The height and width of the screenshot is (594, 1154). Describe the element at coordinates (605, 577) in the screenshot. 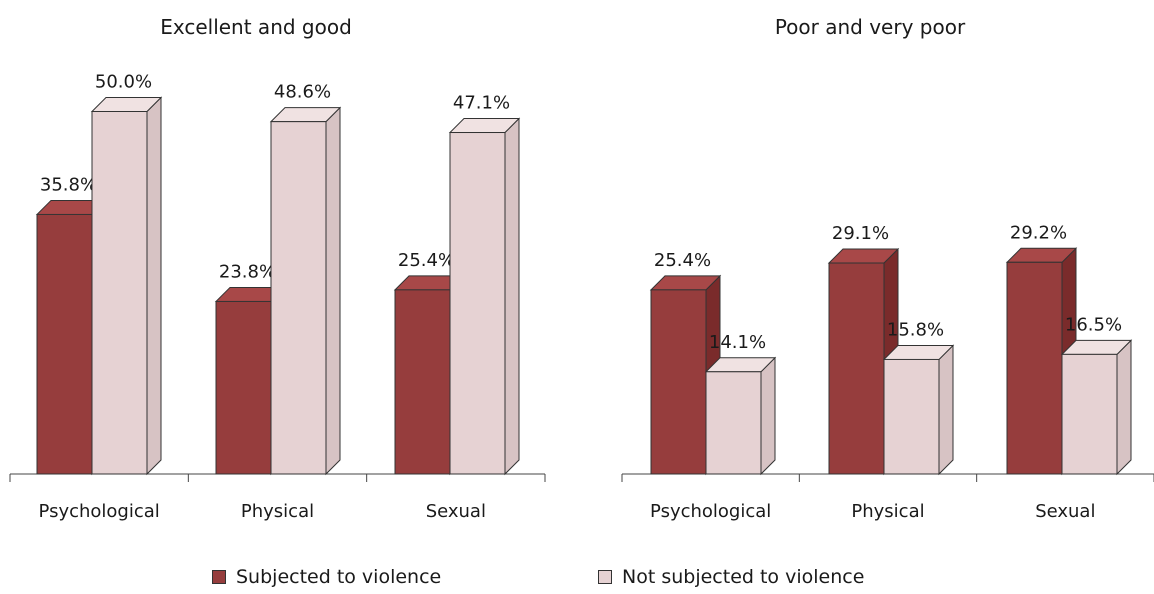

I see `legend-swatch-not-subjected` at that location.